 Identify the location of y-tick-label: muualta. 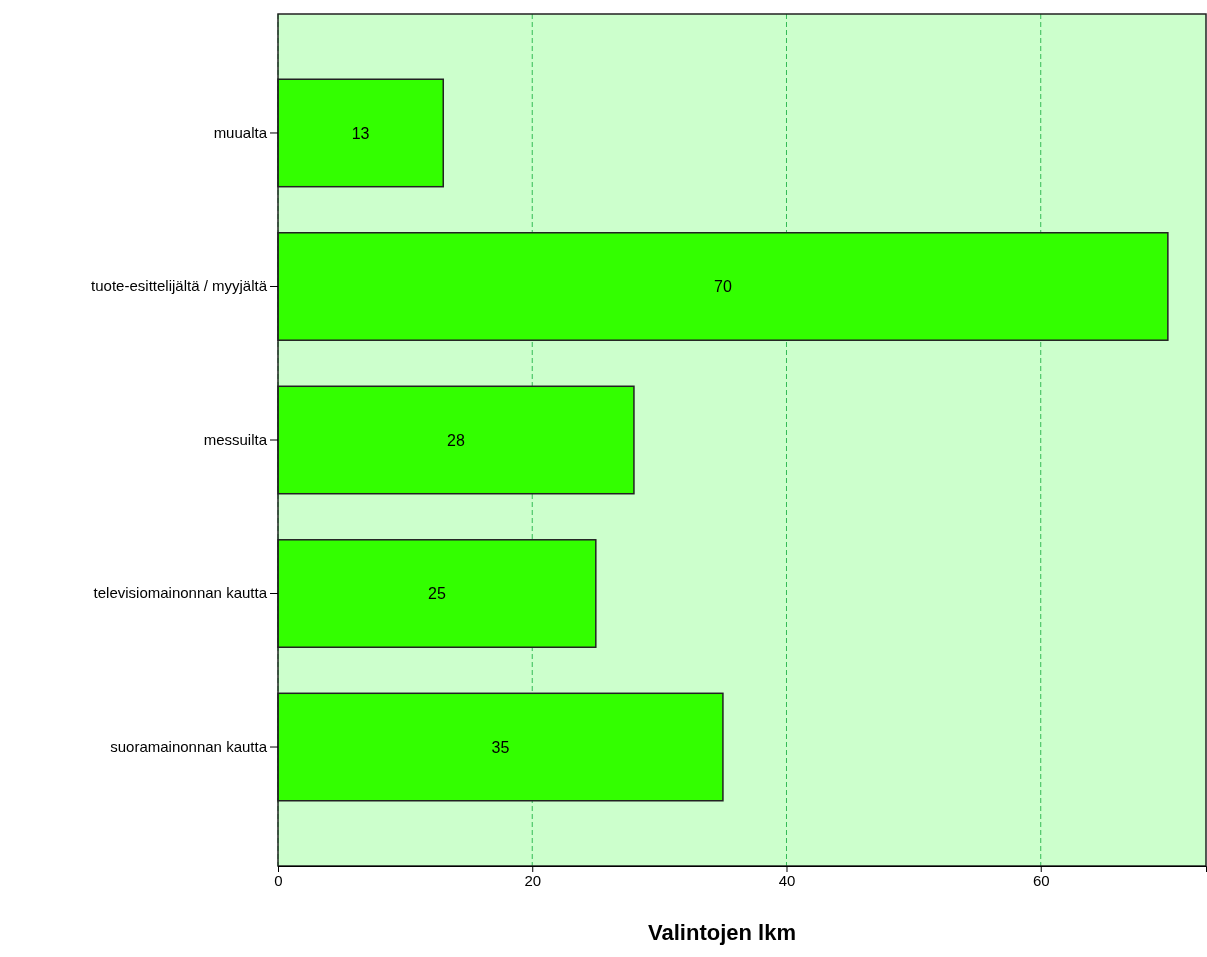
(240, 132).